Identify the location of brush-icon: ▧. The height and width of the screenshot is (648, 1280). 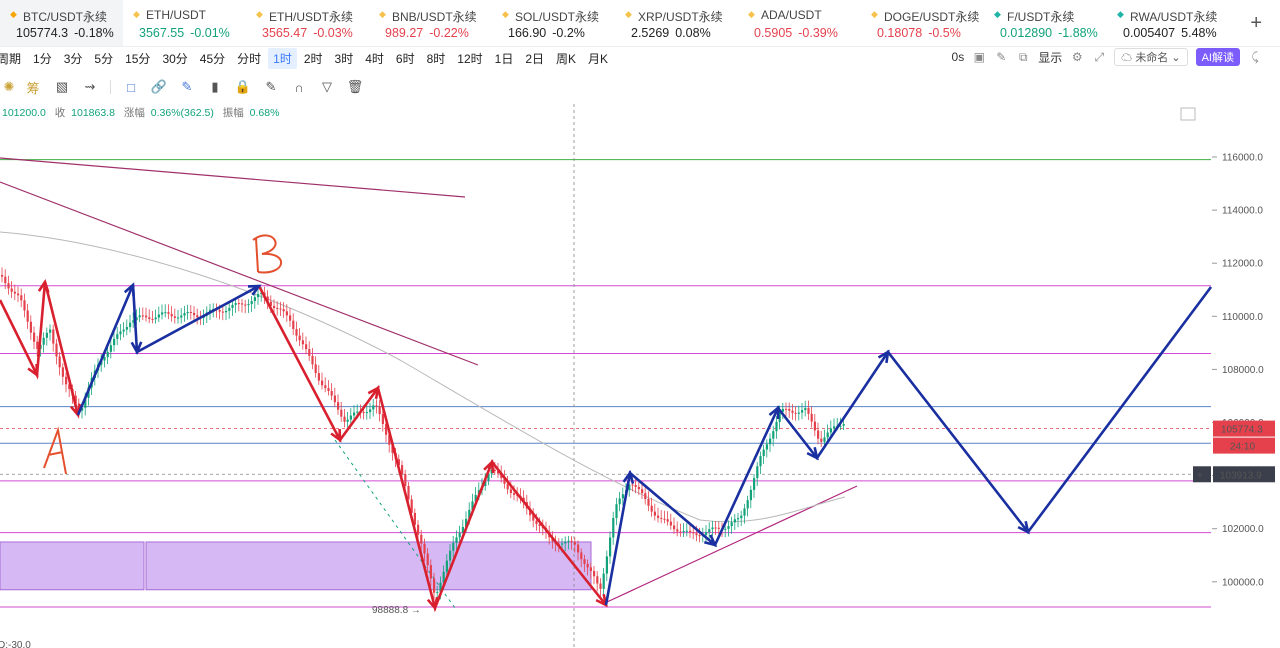
(62, 86).